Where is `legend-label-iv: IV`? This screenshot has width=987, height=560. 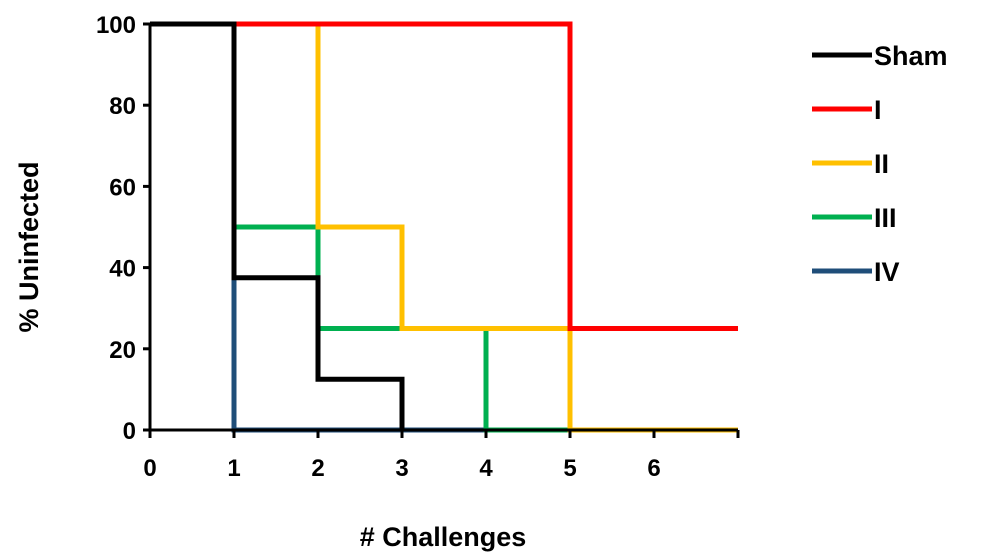
legend-label-iv: IV is located at coordinates (887, 272).